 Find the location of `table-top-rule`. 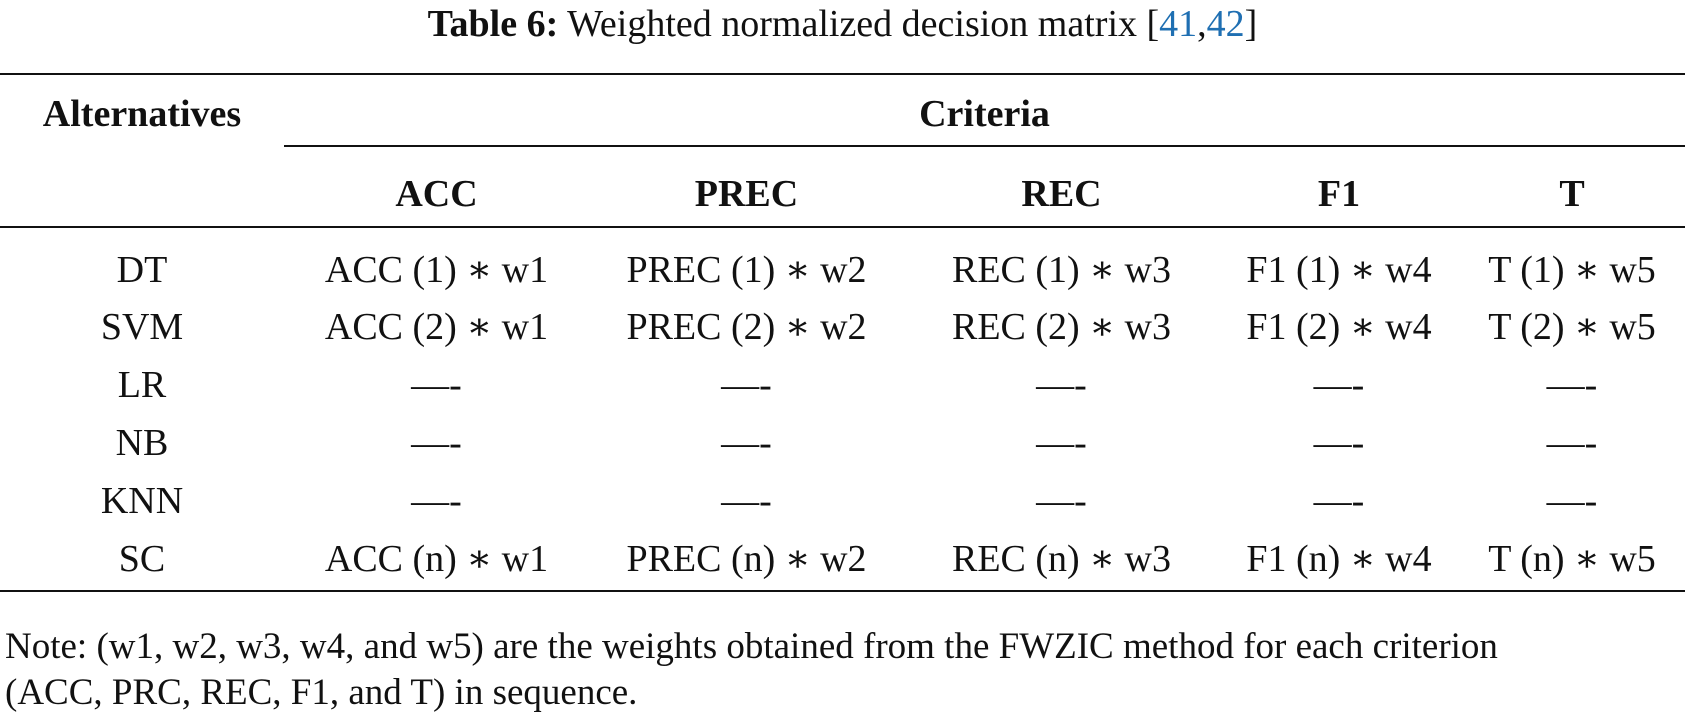

table-top-rule is located at coordinates (842, 74).